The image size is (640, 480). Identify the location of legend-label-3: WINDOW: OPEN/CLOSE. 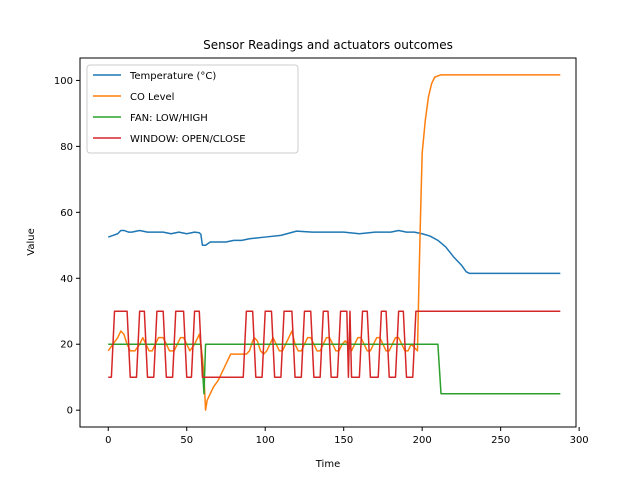
(188, 139).